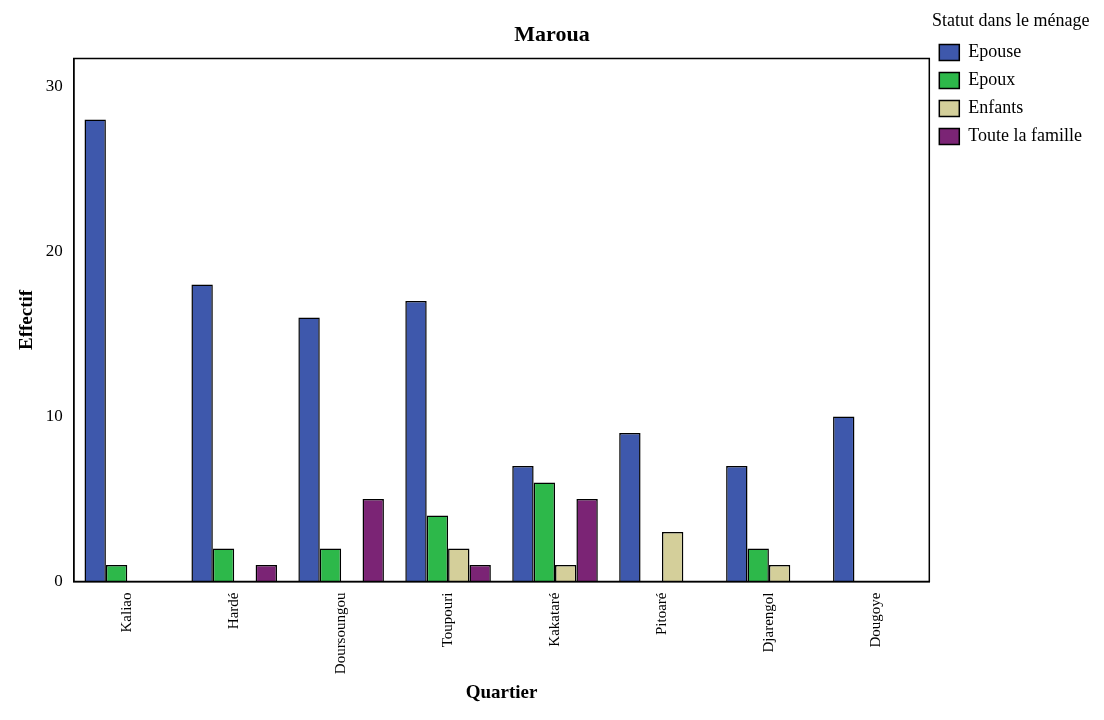 Image resolution: width=1104 pixels, height=720 pixels. Describe the element at coordinates (552, 33) in the screenshot. I see `chart-title: Maroua` at that location.